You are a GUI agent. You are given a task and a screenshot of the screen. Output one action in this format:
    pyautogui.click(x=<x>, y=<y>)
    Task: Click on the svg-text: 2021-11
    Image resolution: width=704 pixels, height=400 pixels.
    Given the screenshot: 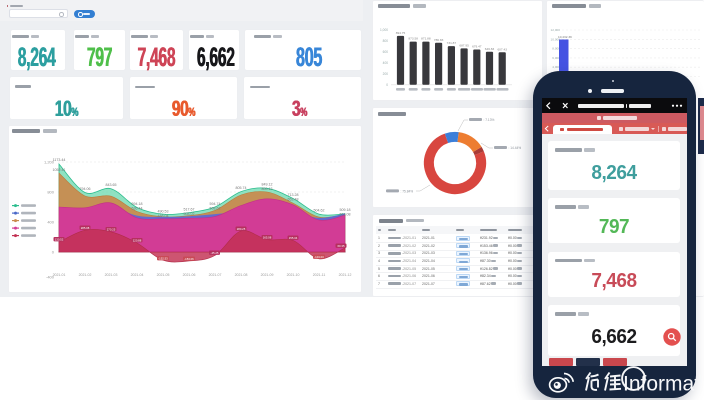 What is the action you would take?
    pyautogui.click(x=319, y=275)
    